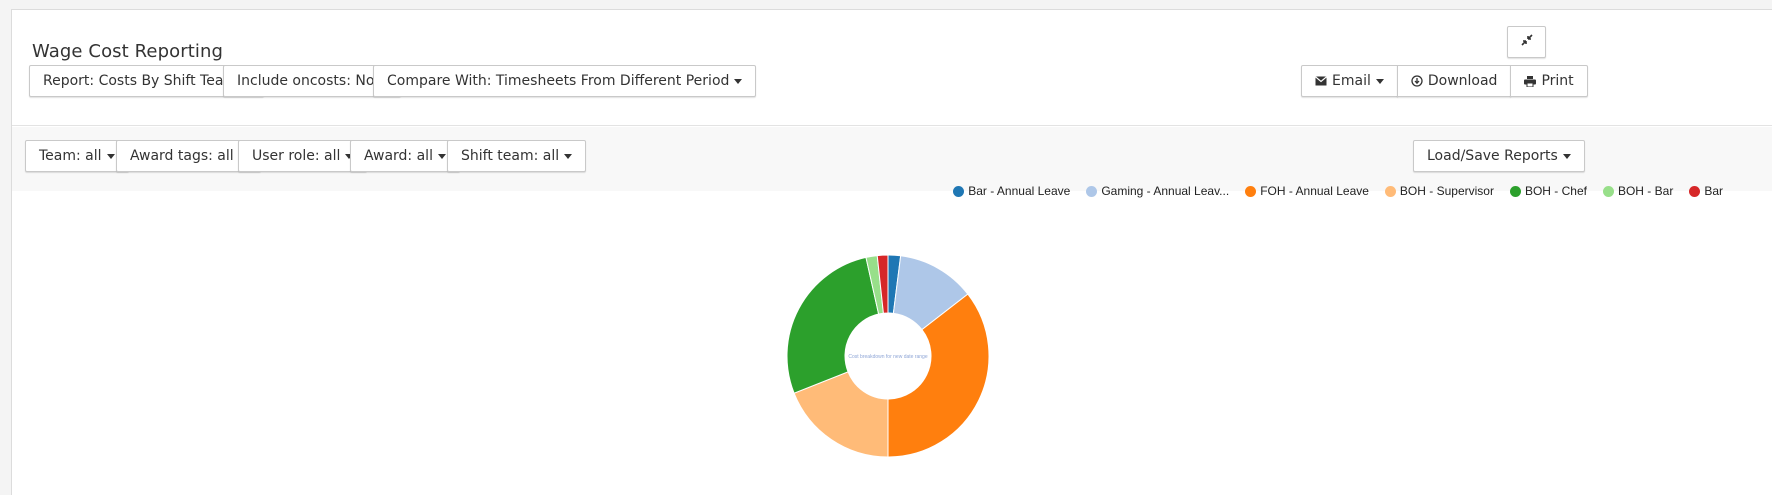 The image size is (1772, 495). I want to click on legend-label: BOH - Supervisor, so click(1446, 191).